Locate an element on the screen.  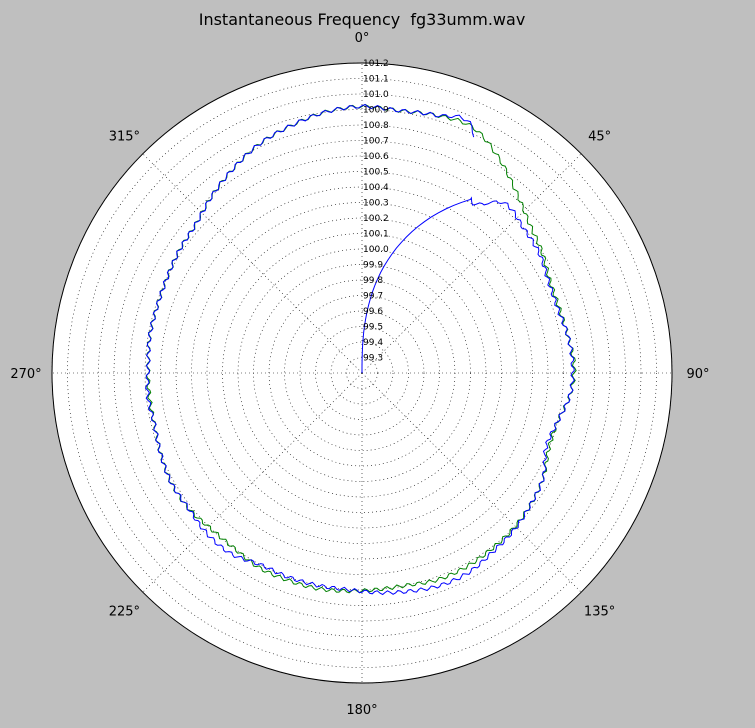
radial-tick-label: 99.8 is located at coordinates (373, 281).